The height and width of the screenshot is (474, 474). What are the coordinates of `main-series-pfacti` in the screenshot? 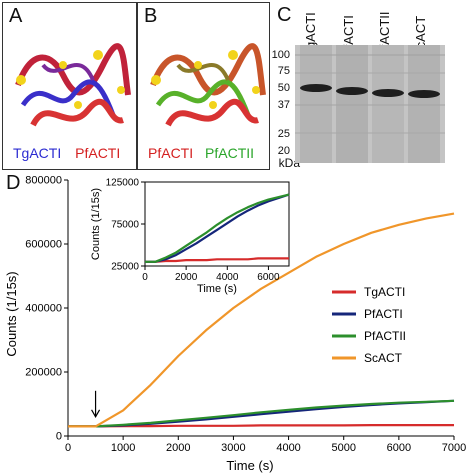 It's located at (261, 413).